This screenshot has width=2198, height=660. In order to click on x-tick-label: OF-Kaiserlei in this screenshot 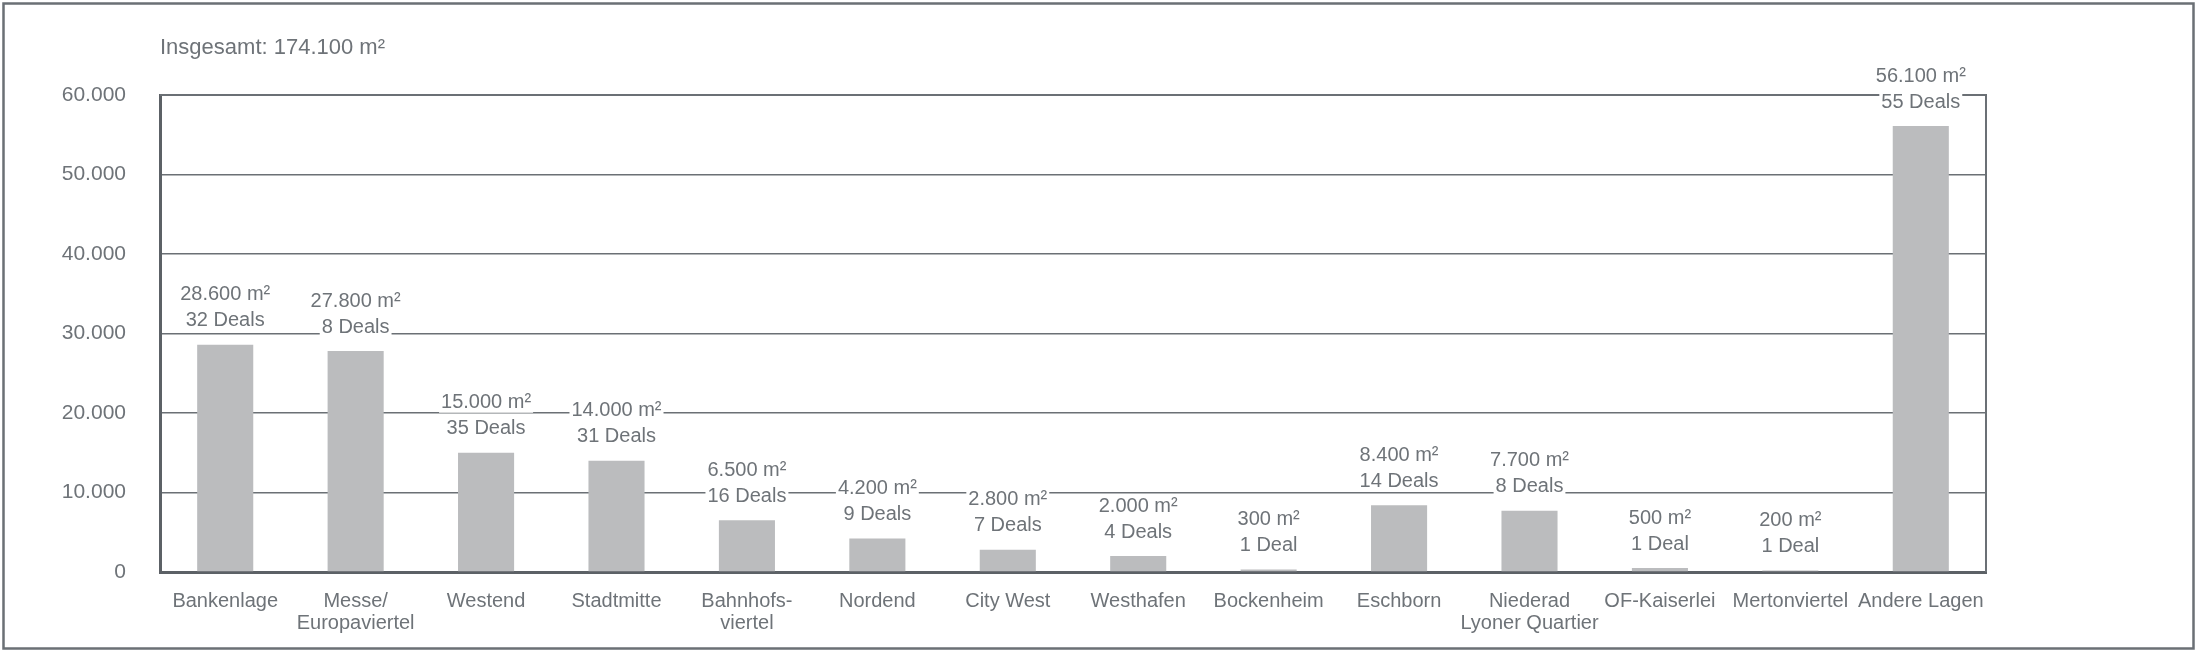, I will do `click(1660, 599)`.